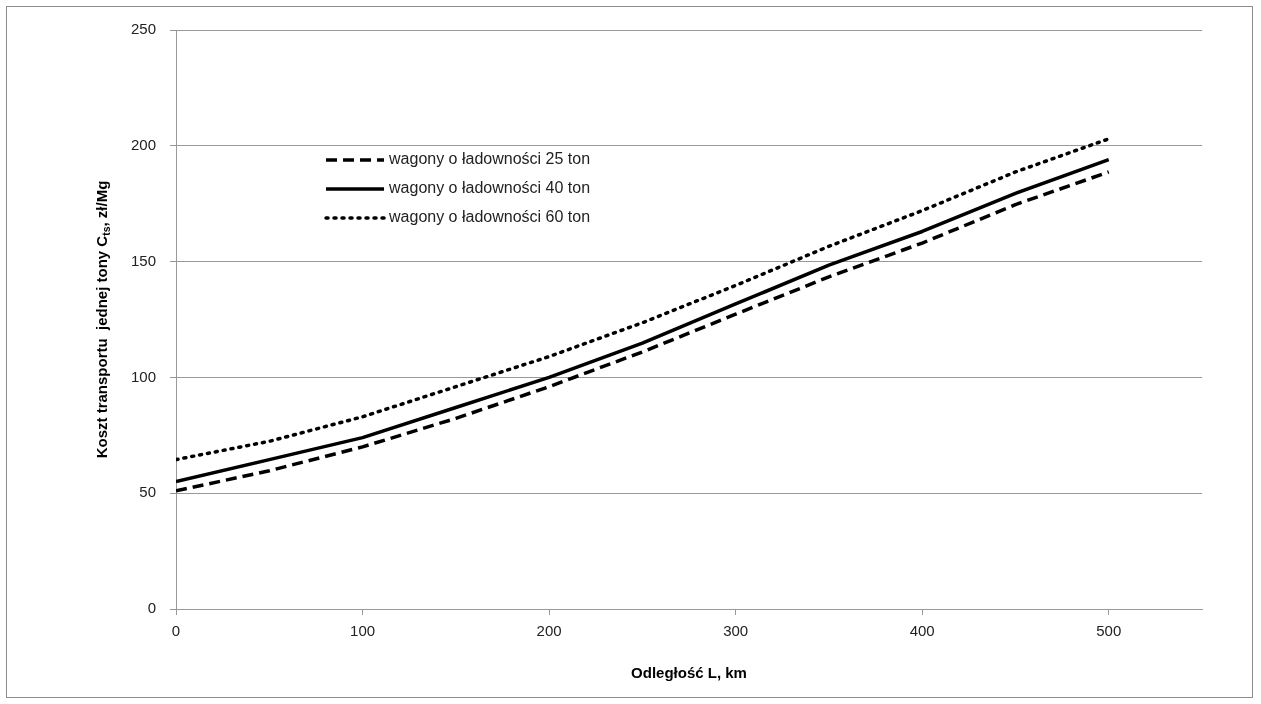 This screenshot has width=1261, height=704. I want to click on x-tick-label: 0, so click(176, 631).